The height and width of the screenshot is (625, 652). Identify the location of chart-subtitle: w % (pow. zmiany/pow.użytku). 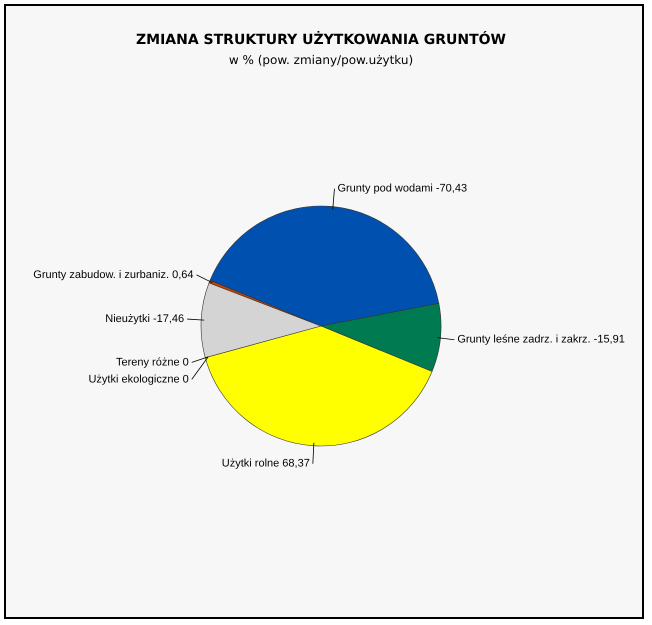
(321, 60).